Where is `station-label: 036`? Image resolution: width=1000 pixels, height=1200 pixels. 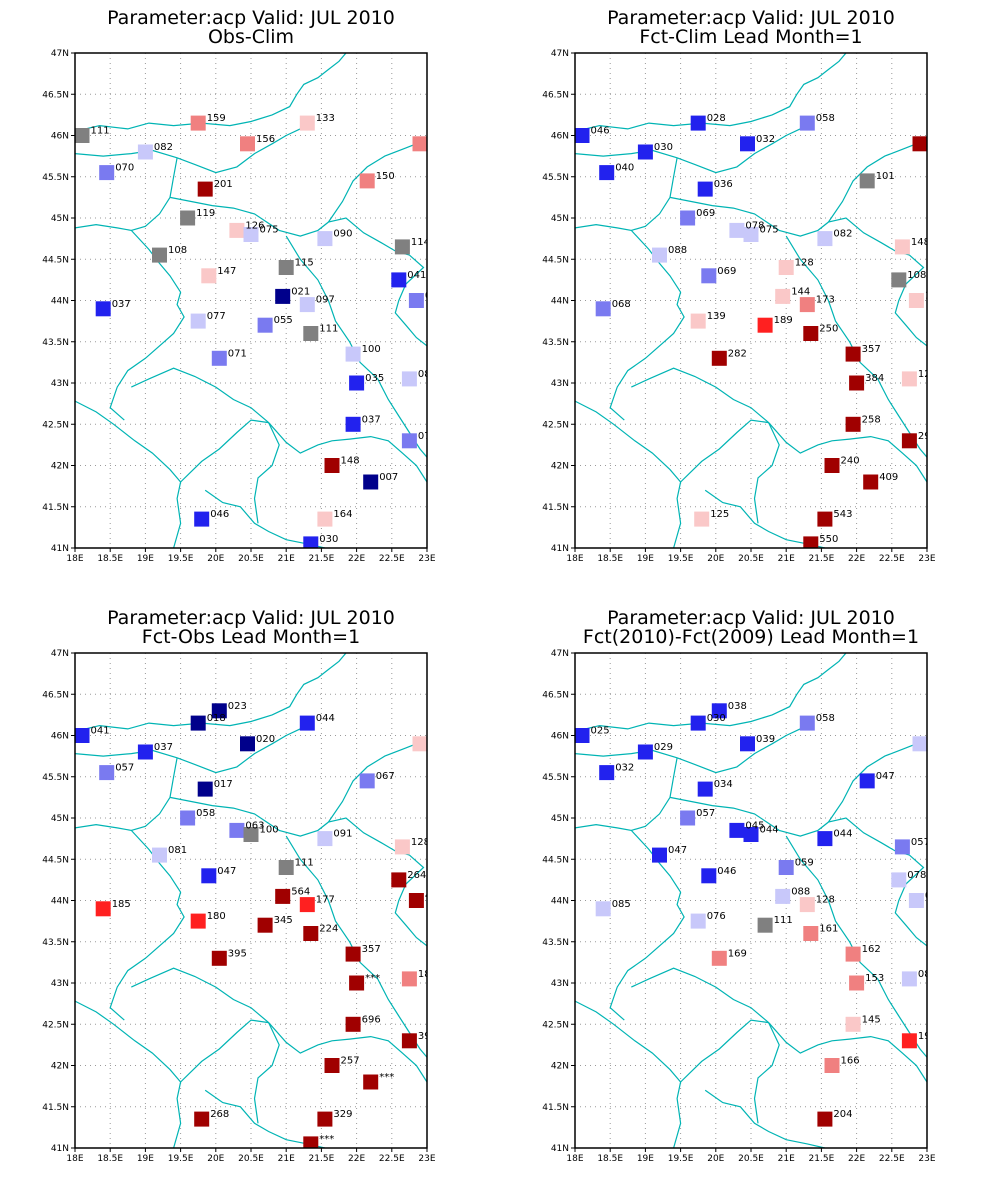
station-label: 036 is located at coordinates (723, 184).